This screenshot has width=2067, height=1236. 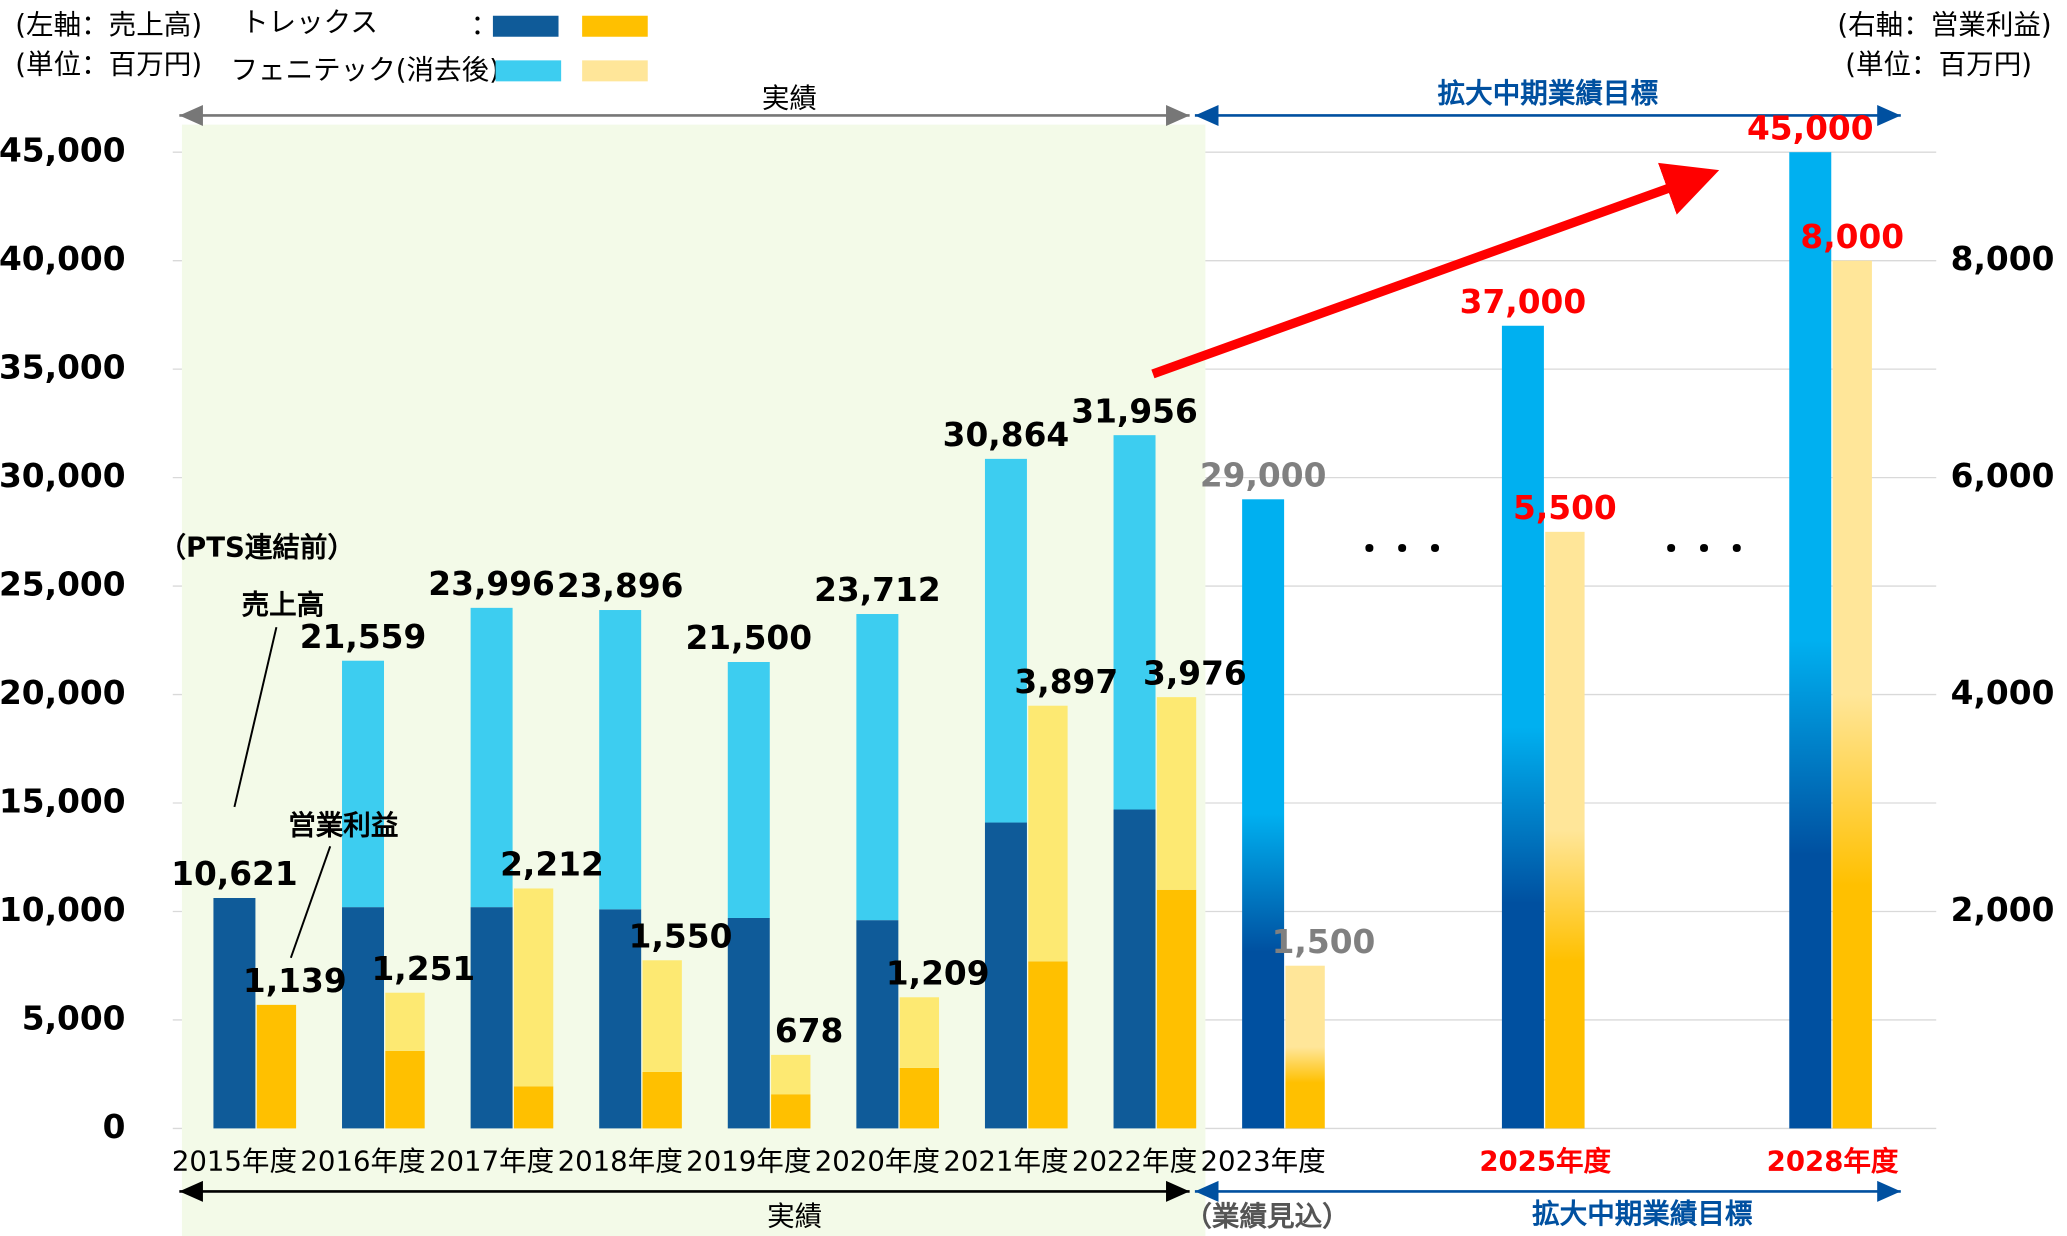 What do you see at coordinates (809, 1031) in the screenshot?
I see `profit-label: 678` at bounding box center [809, 1031].